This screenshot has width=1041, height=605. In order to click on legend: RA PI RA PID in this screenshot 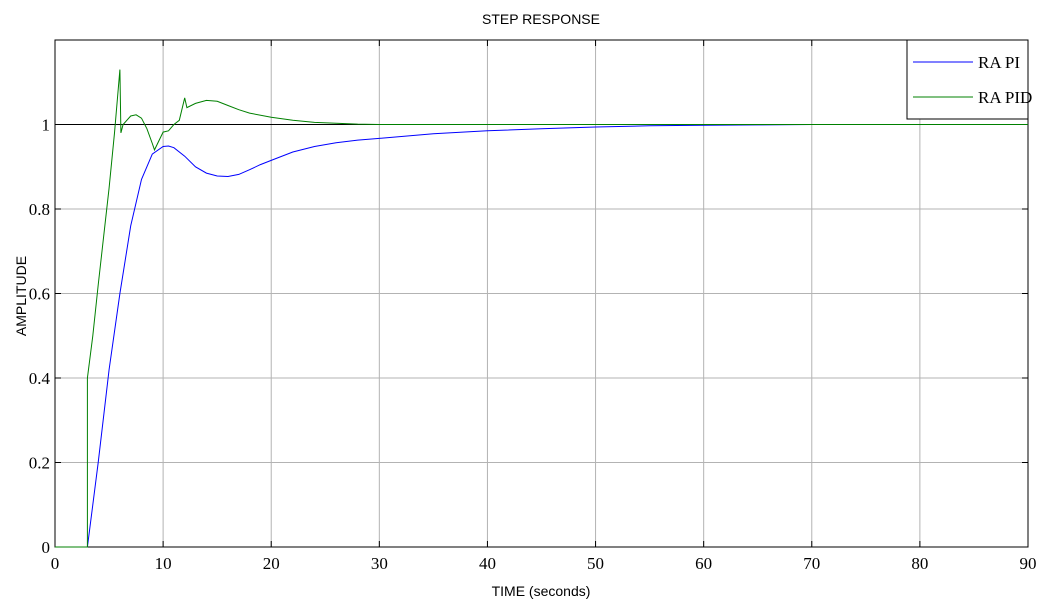, I will do `click(969, 79)`.